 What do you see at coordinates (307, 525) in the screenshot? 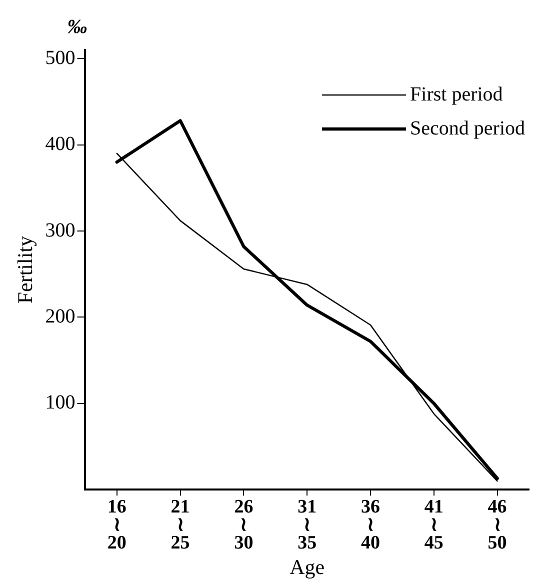
I see `x-tick-label: 31 ≀ 35` at bounding box center [307, 525].